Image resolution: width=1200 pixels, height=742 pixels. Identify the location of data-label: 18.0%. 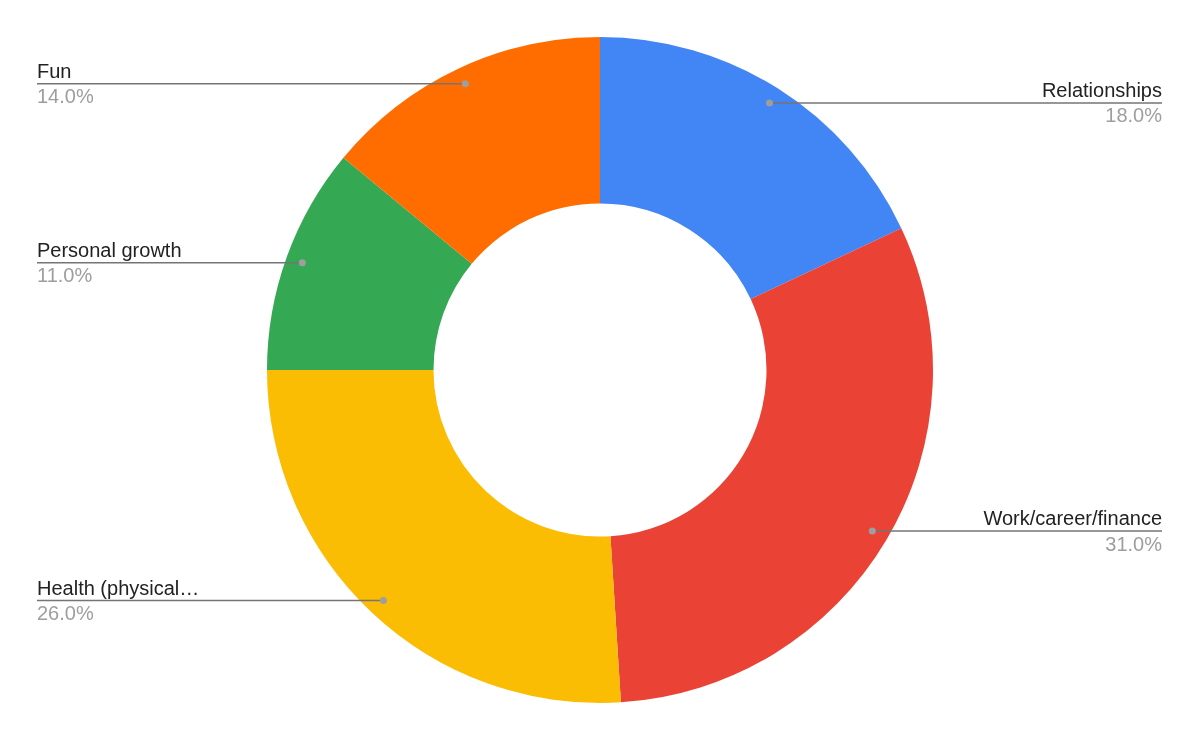
(1134, 115).